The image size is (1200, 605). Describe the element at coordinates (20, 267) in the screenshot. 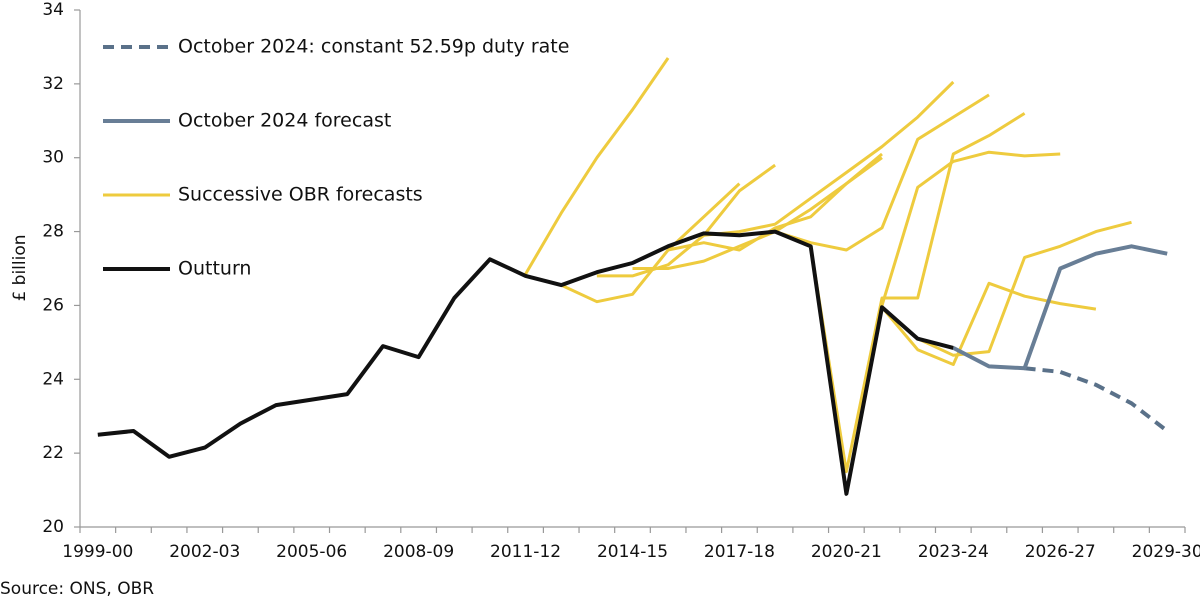

I see `y-axis-title: £ billion` at that location.